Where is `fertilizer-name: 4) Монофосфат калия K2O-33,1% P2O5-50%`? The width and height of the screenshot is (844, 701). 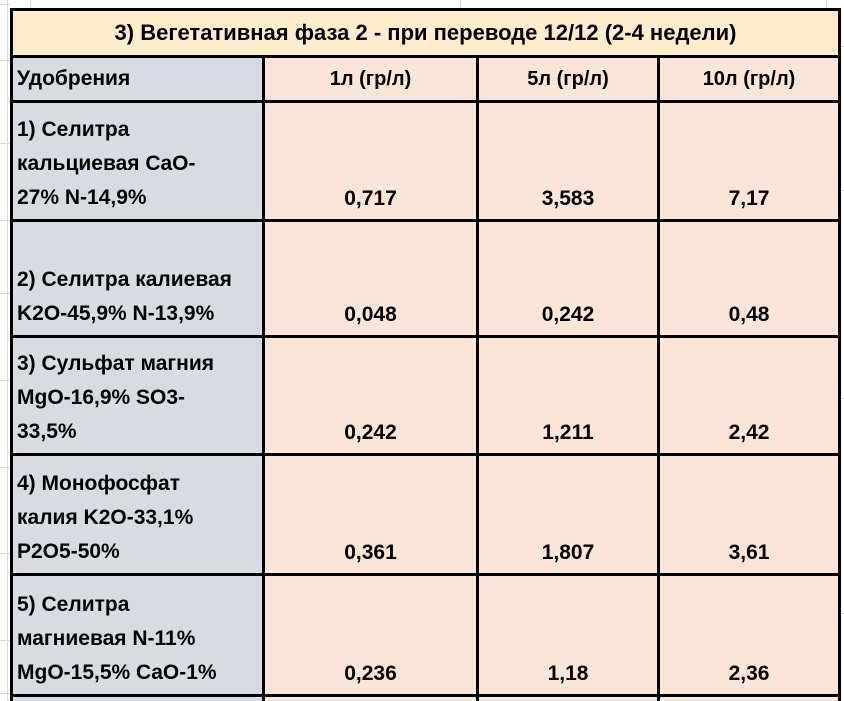 fertilizer-name: 4) Монофосфат калия K2O-33,1% P2O5-50% is located at coordinates (137, 514).